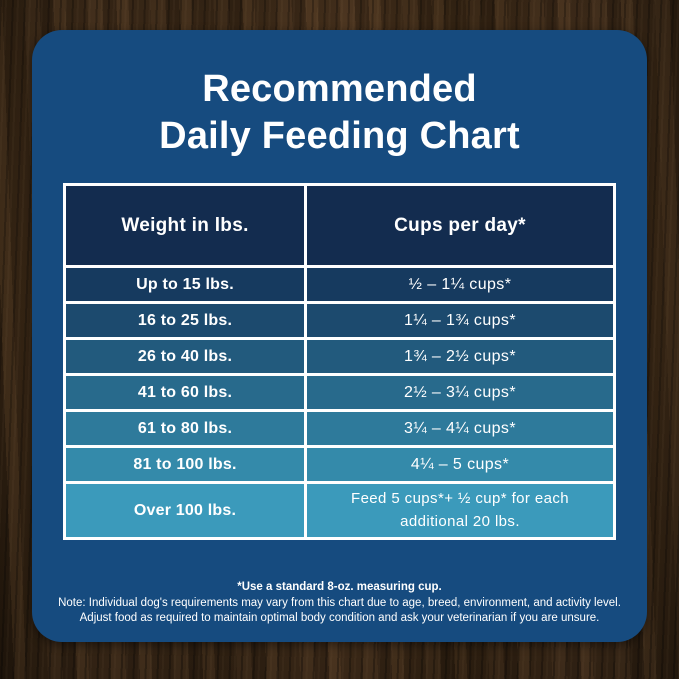  I want to click on cups-cell: 3¼ – 4¼ cups*, so click(460, 428).